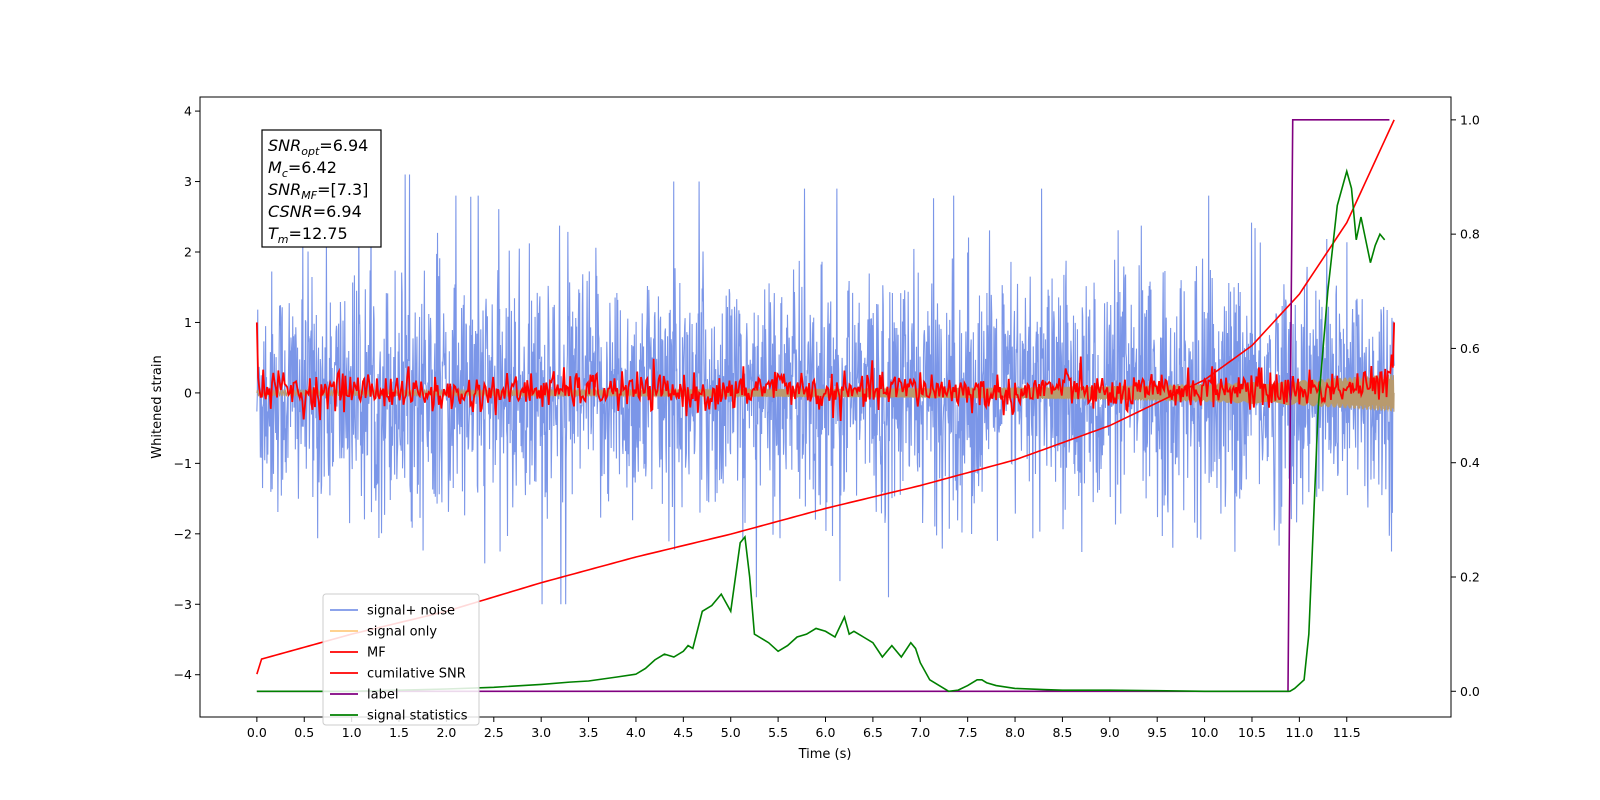 The image size is (1600, 800). I want to click on x-tick-label: 5.0, so click(731, 732).